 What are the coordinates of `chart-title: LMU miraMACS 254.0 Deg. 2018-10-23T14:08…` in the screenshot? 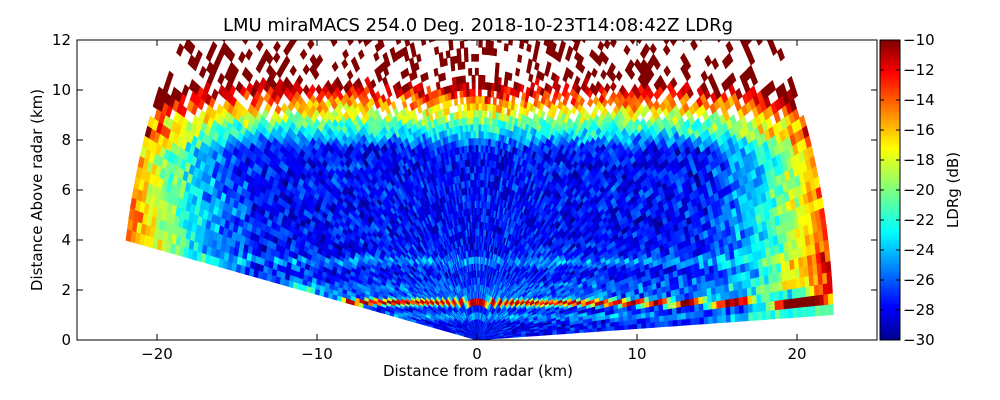 It's located at (478, 25).